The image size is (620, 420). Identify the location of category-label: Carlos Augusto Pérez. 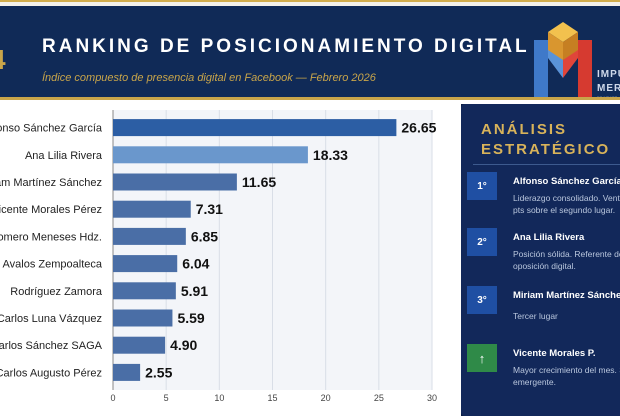
(51, 373).